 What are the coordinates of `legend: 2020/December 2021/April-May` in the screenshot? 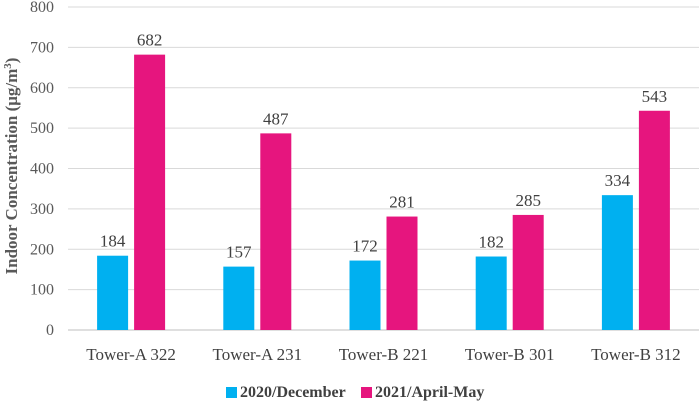 It's located at (355, 392).